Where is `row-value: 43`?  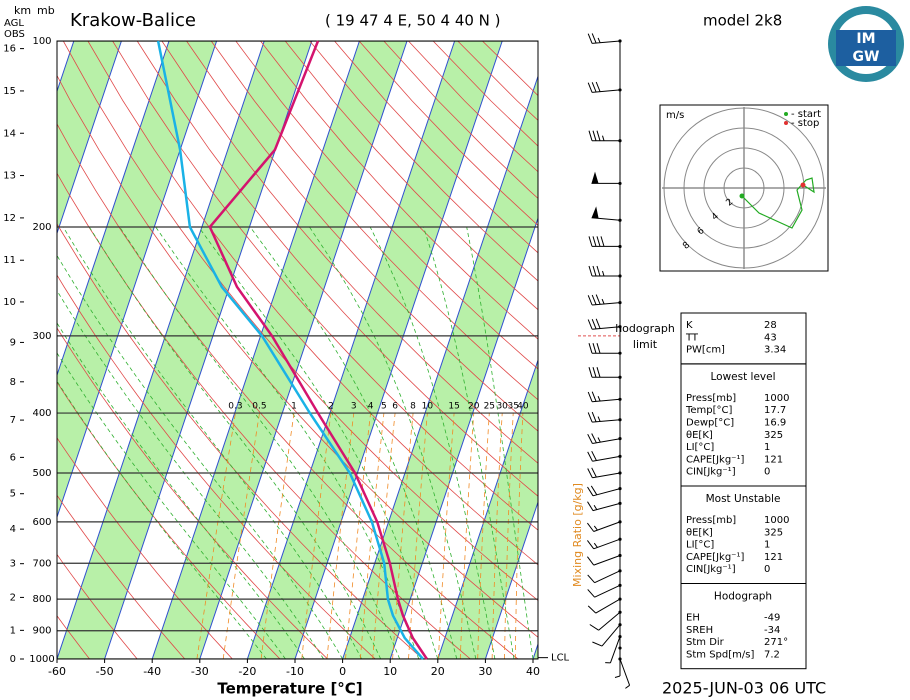 row-value: 43 is located at coordinates (770, 337).